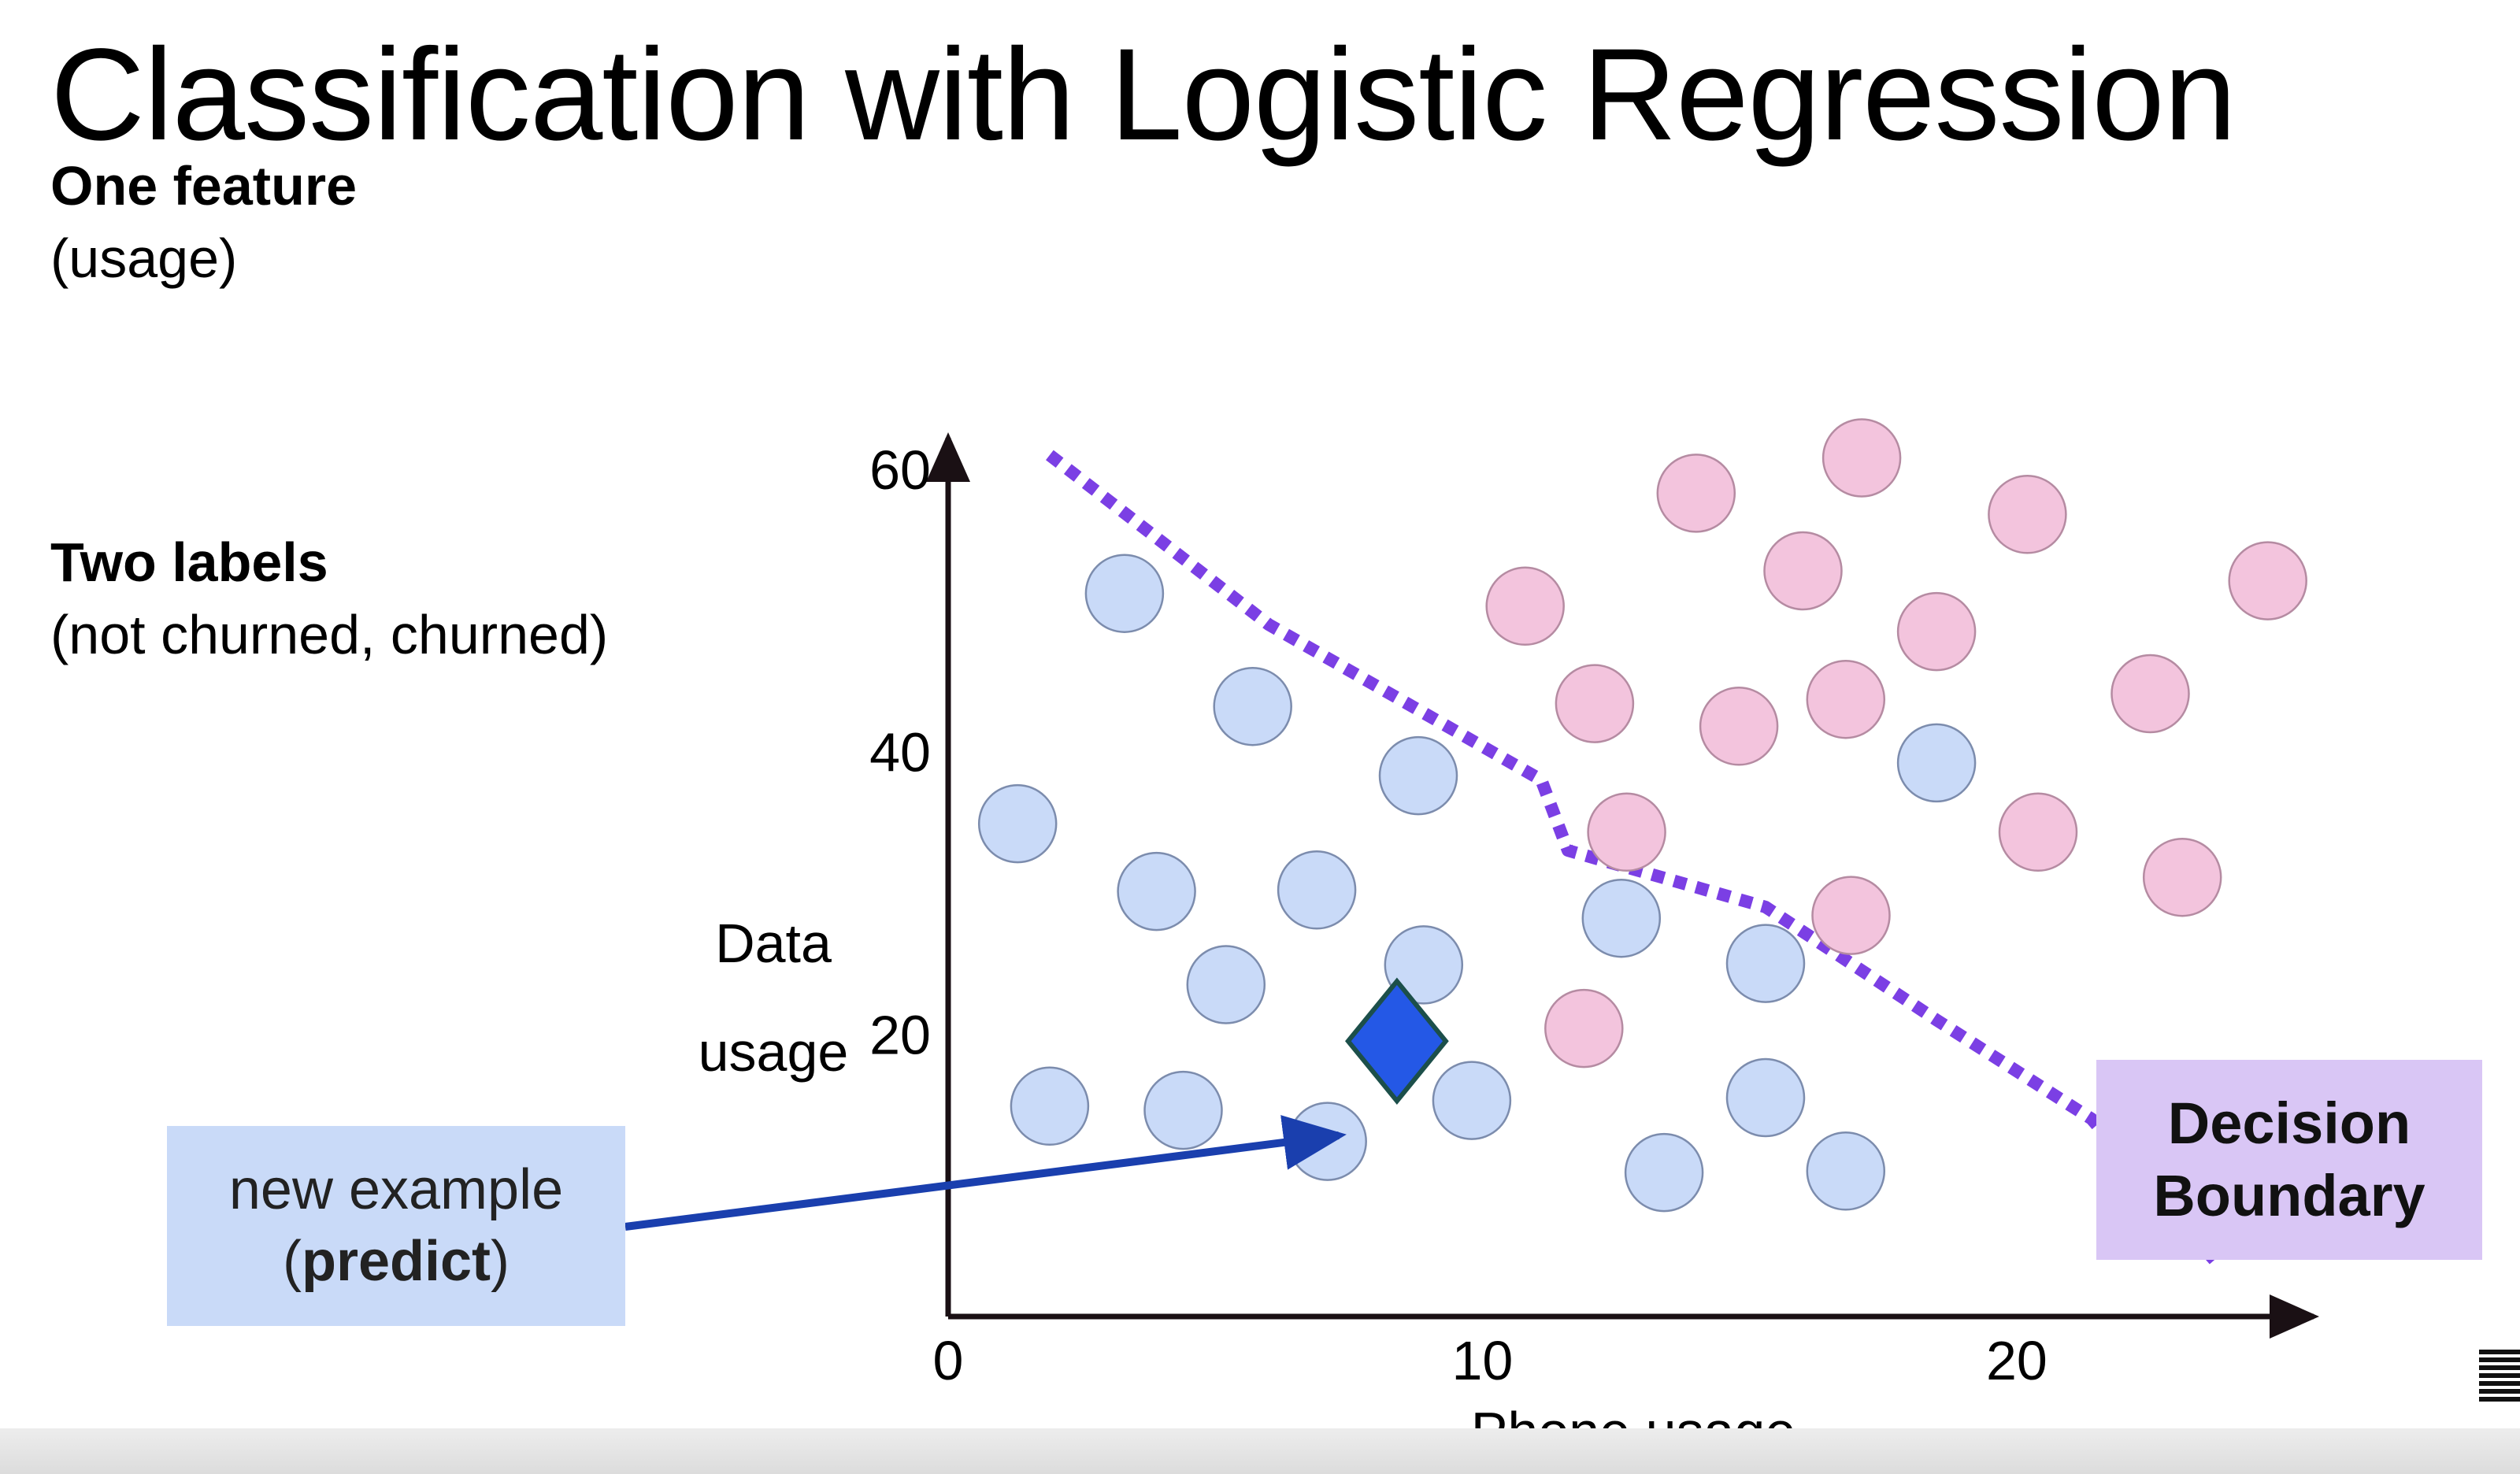 This screenshot has height=1474, width=2520. Describe the element at coordinates (396, 1226) in the screenshot. I see `new-example-callout: new example (predict)` at that location.